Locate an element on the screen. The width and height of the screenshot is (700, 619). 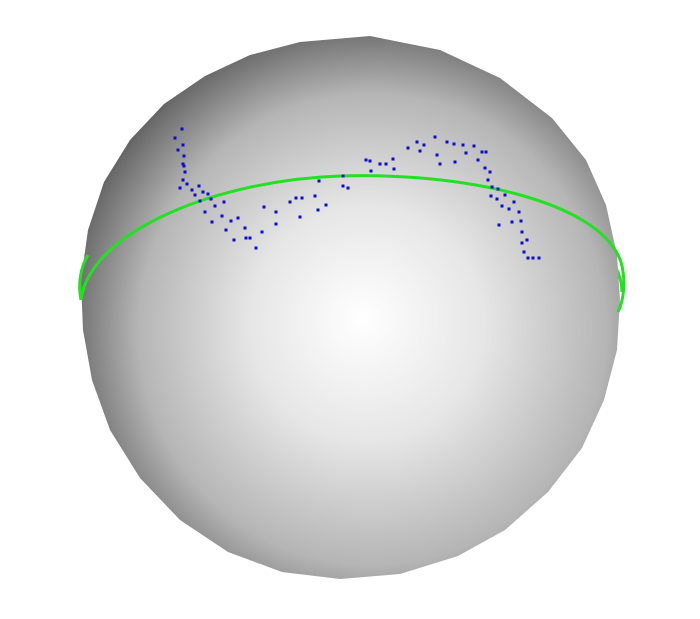
equator-left-cap is located at coordinates (84, 277).